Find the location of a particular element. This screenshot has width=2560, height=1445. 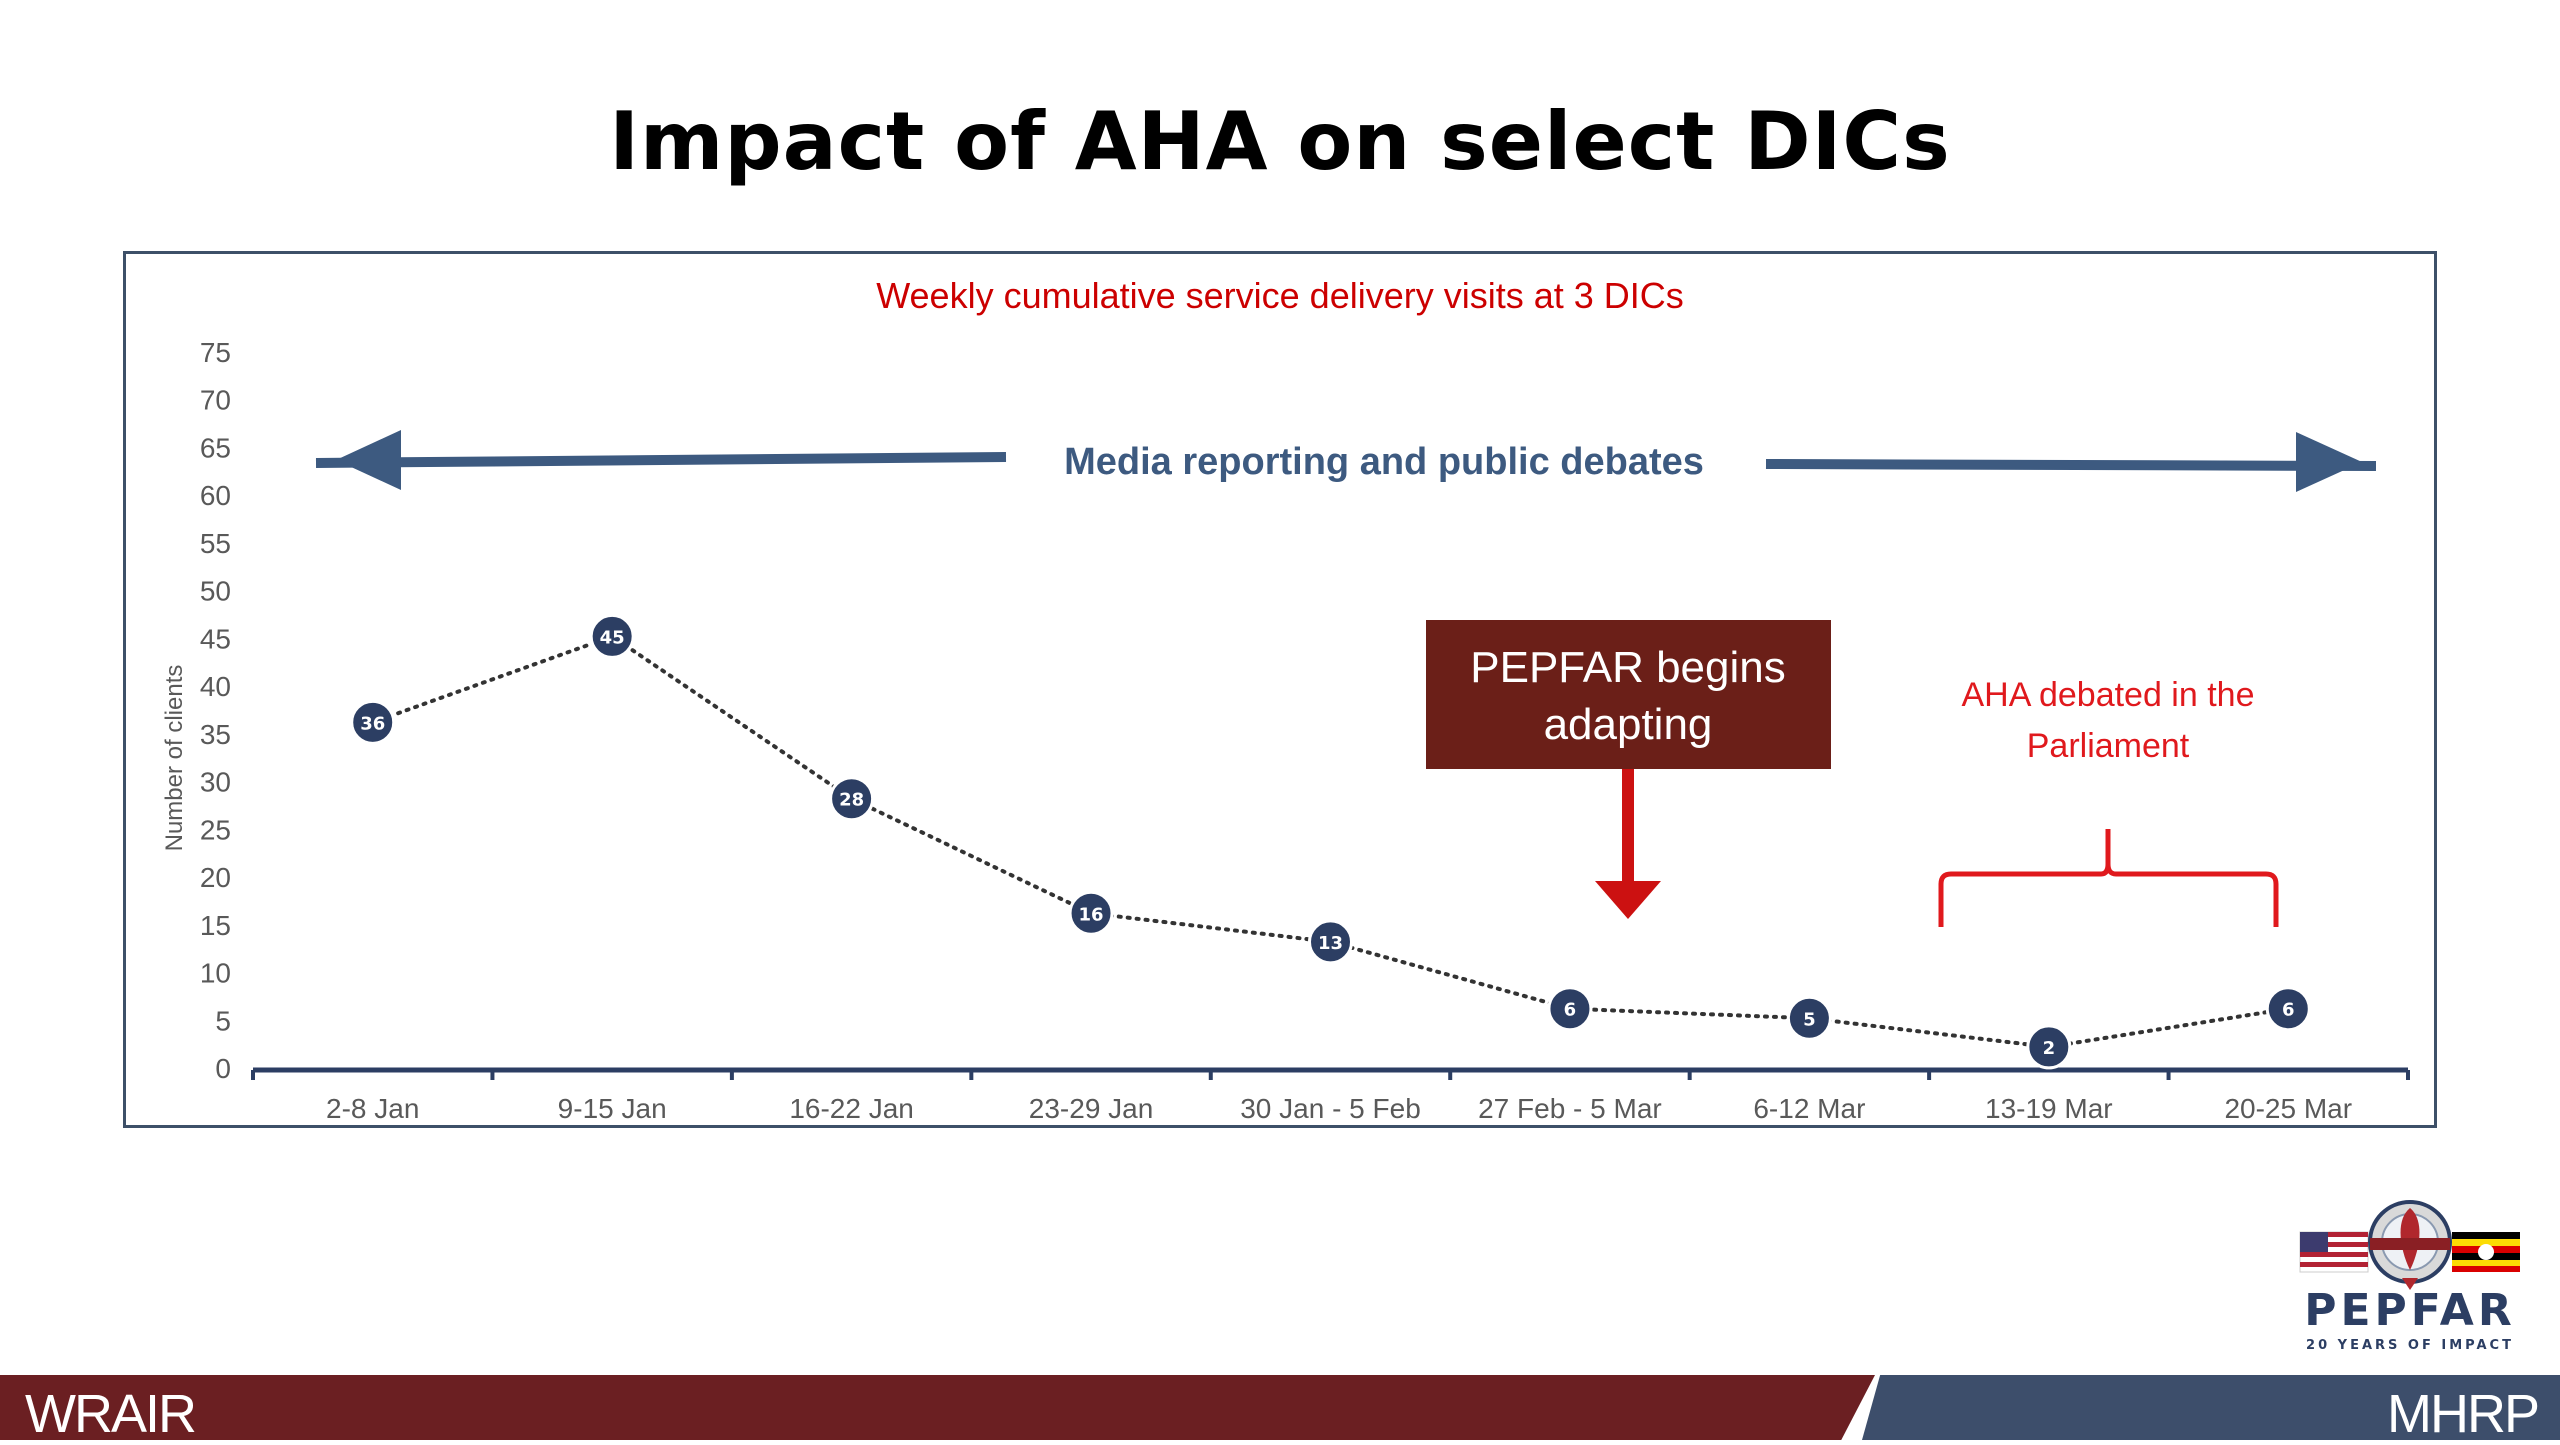

globe-ribbon-icon is located at coordinates (2410, 1245).